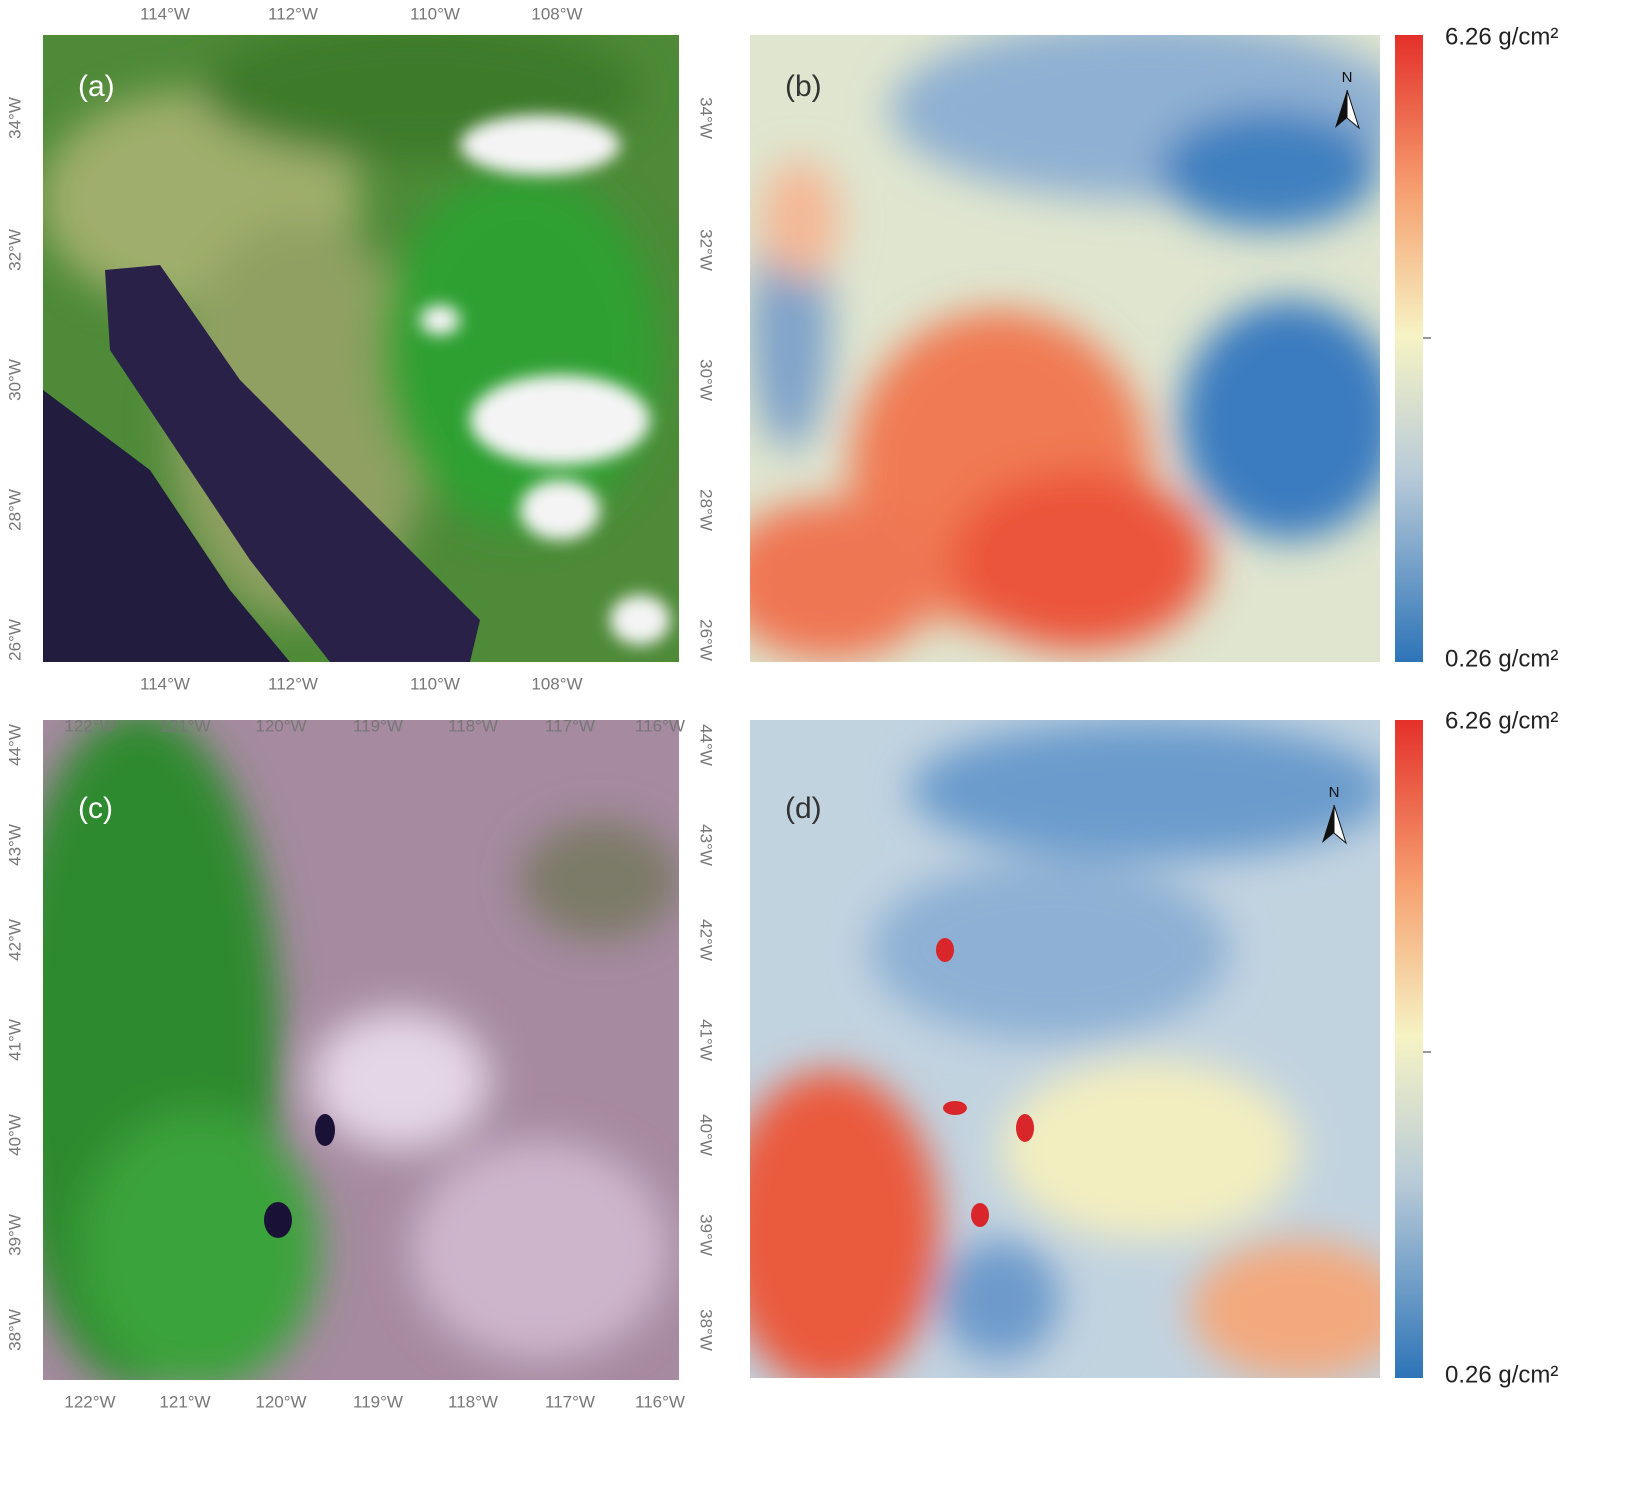 This screenshot has height=1492, width=1641. I want to click on panel-label: (b), so click(803, 86).